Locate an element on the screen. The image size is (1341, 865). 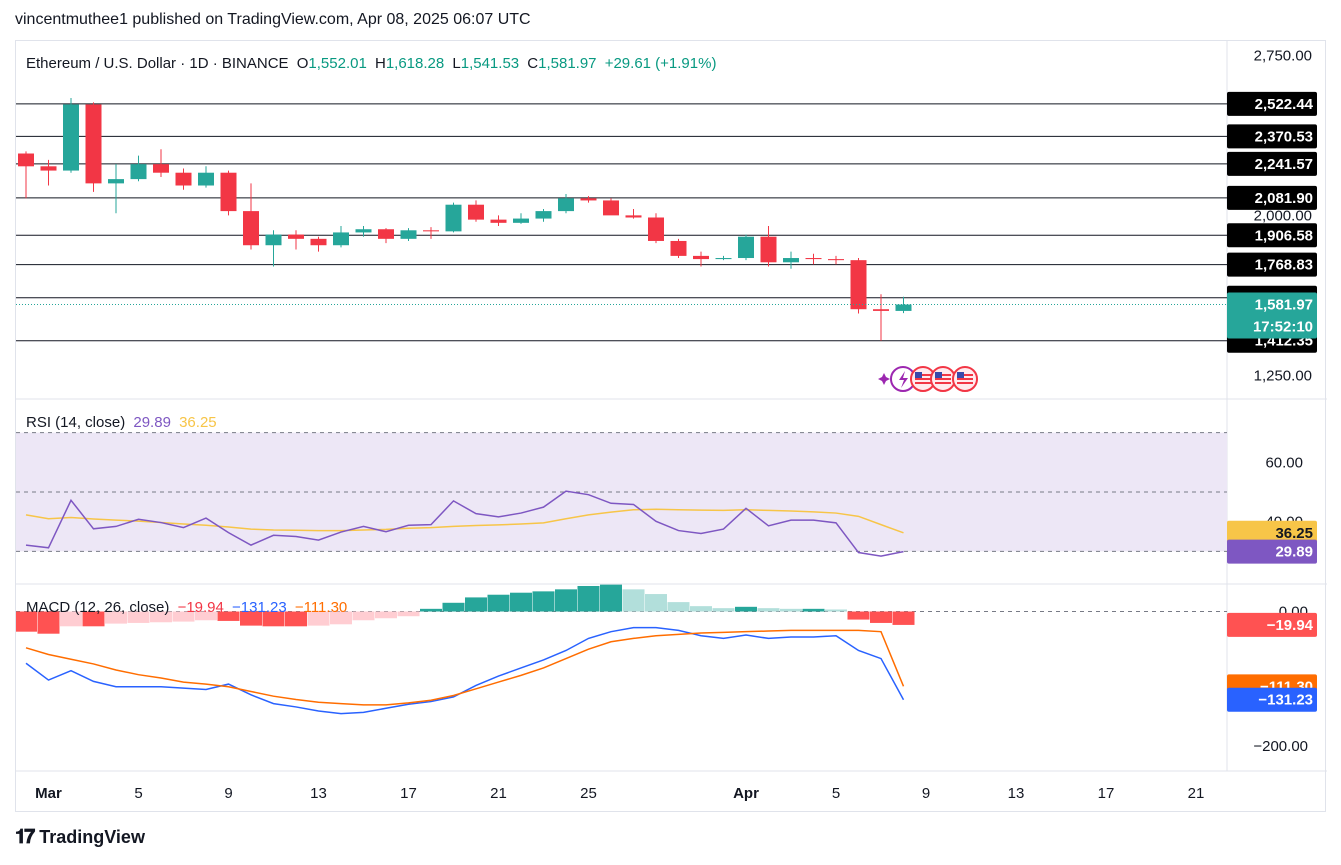
rsi-band is located at coordinates (621, 492).